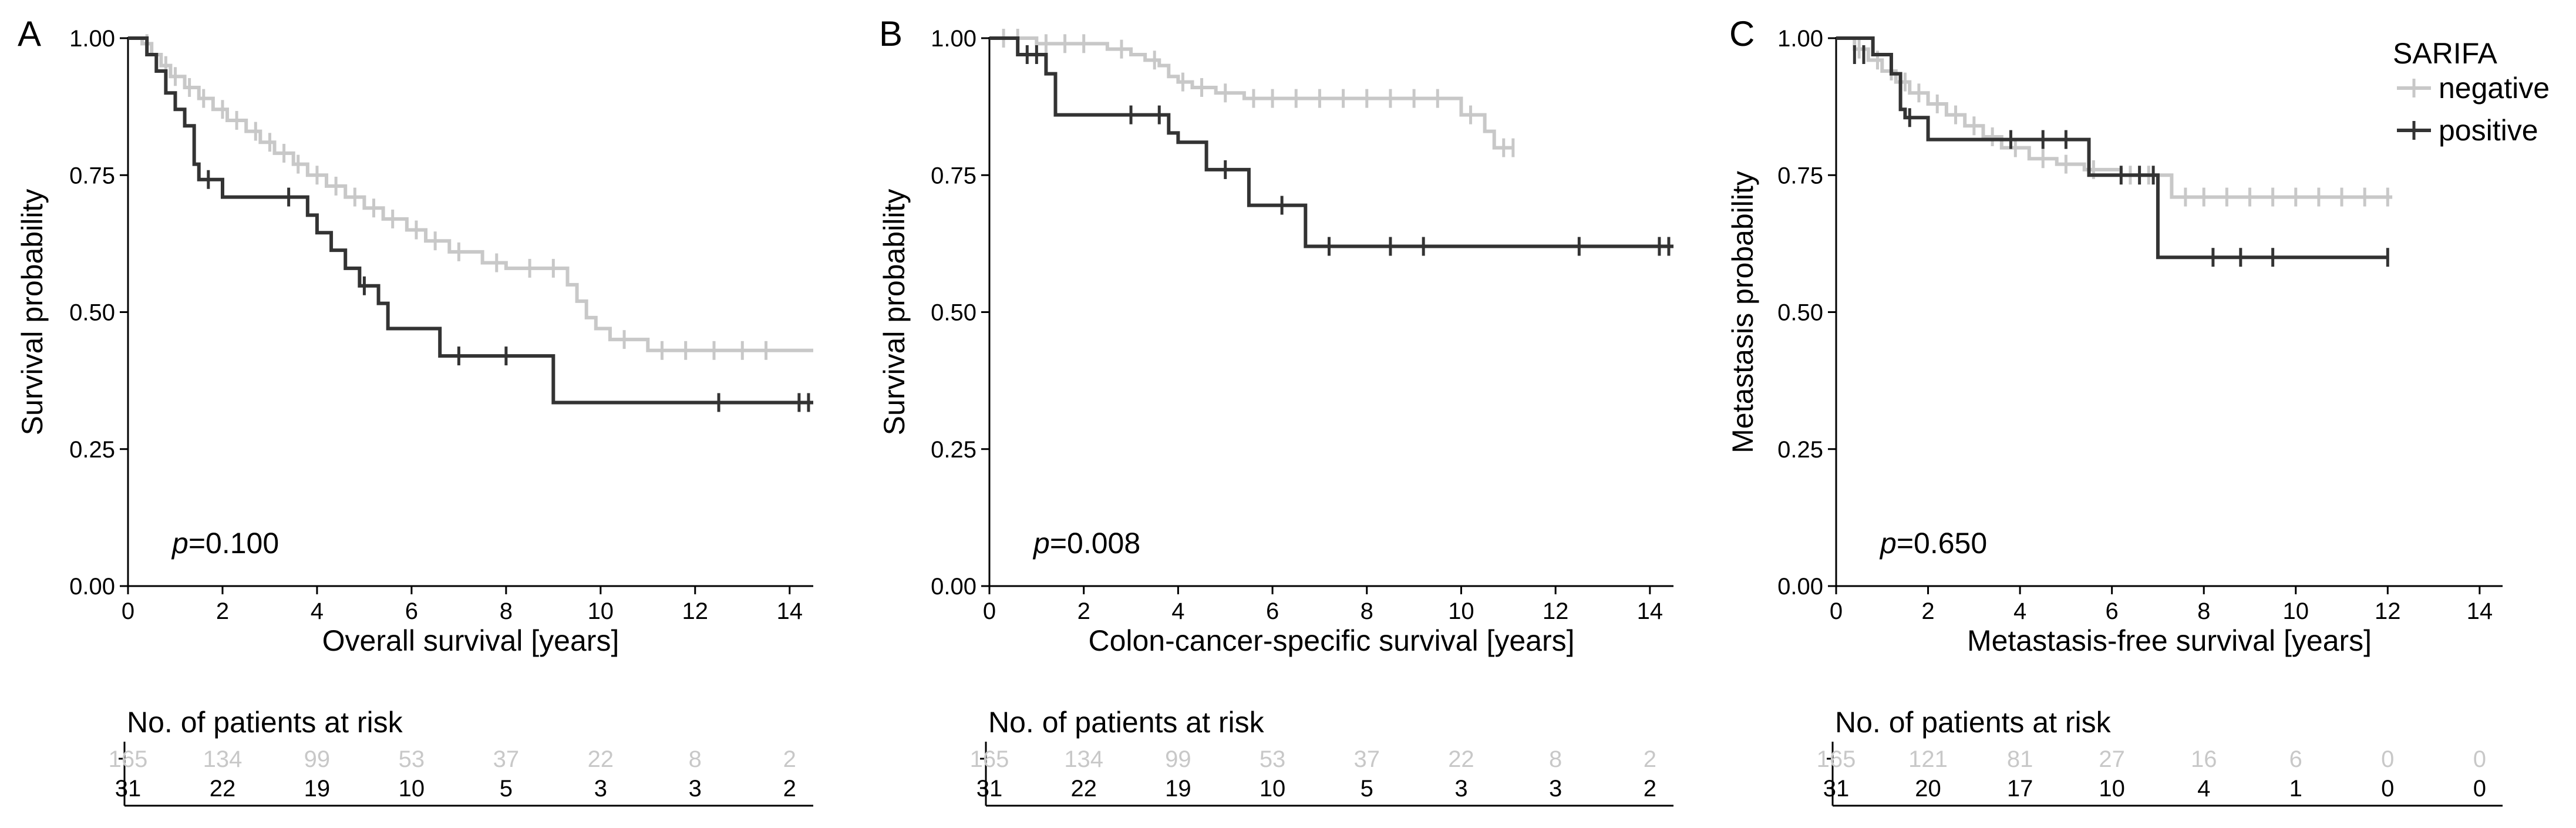 Image resolution: width=2576 pixels, height=828 pixels. Describe the element at coordinates (1095, 543) in the screenshot. I see `p-value-number: =0.008` at that location.